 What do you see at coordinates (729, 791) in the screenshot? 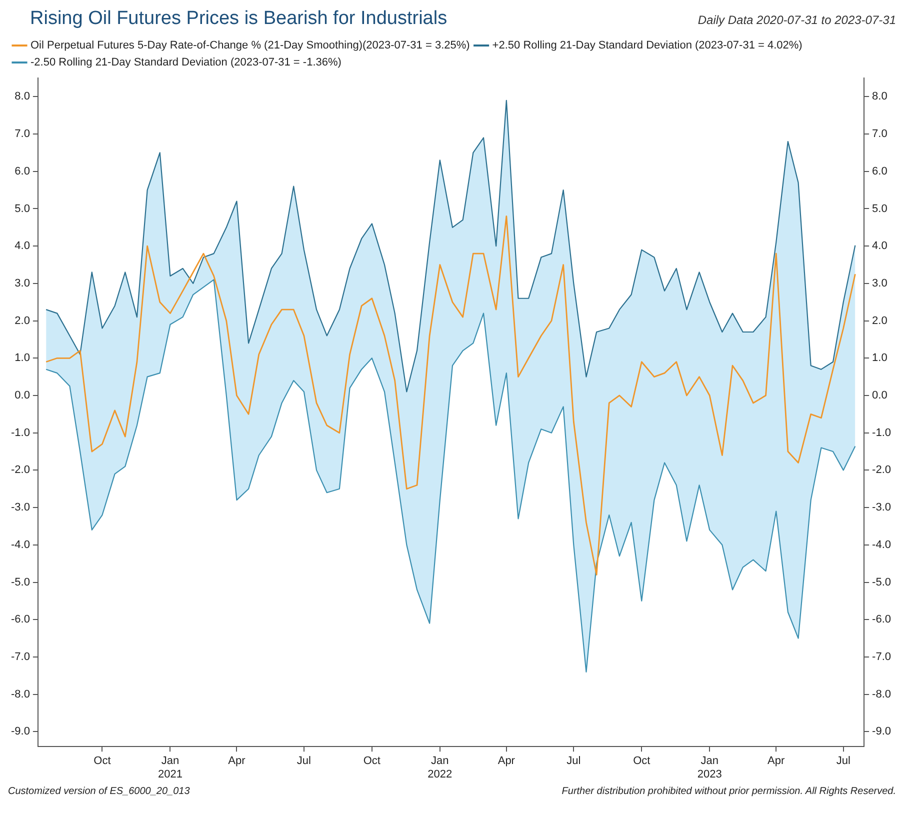
I see `text: Further distribution prohibited without prior permission. All Rights Reserved.` at bounding box center [729, 791].